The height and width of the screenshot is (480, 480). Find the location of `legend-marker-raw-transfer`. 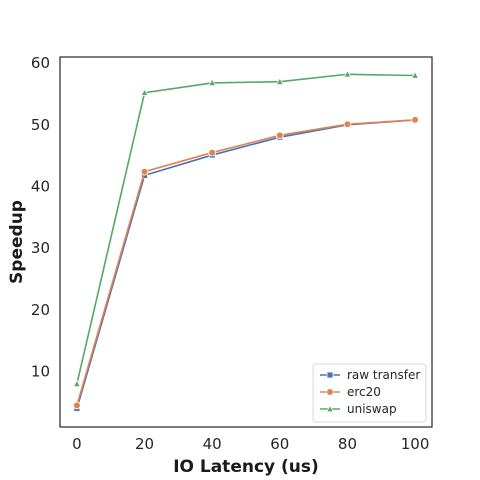

legend-marker-raw-transfer is located at coordinates (330, 375).